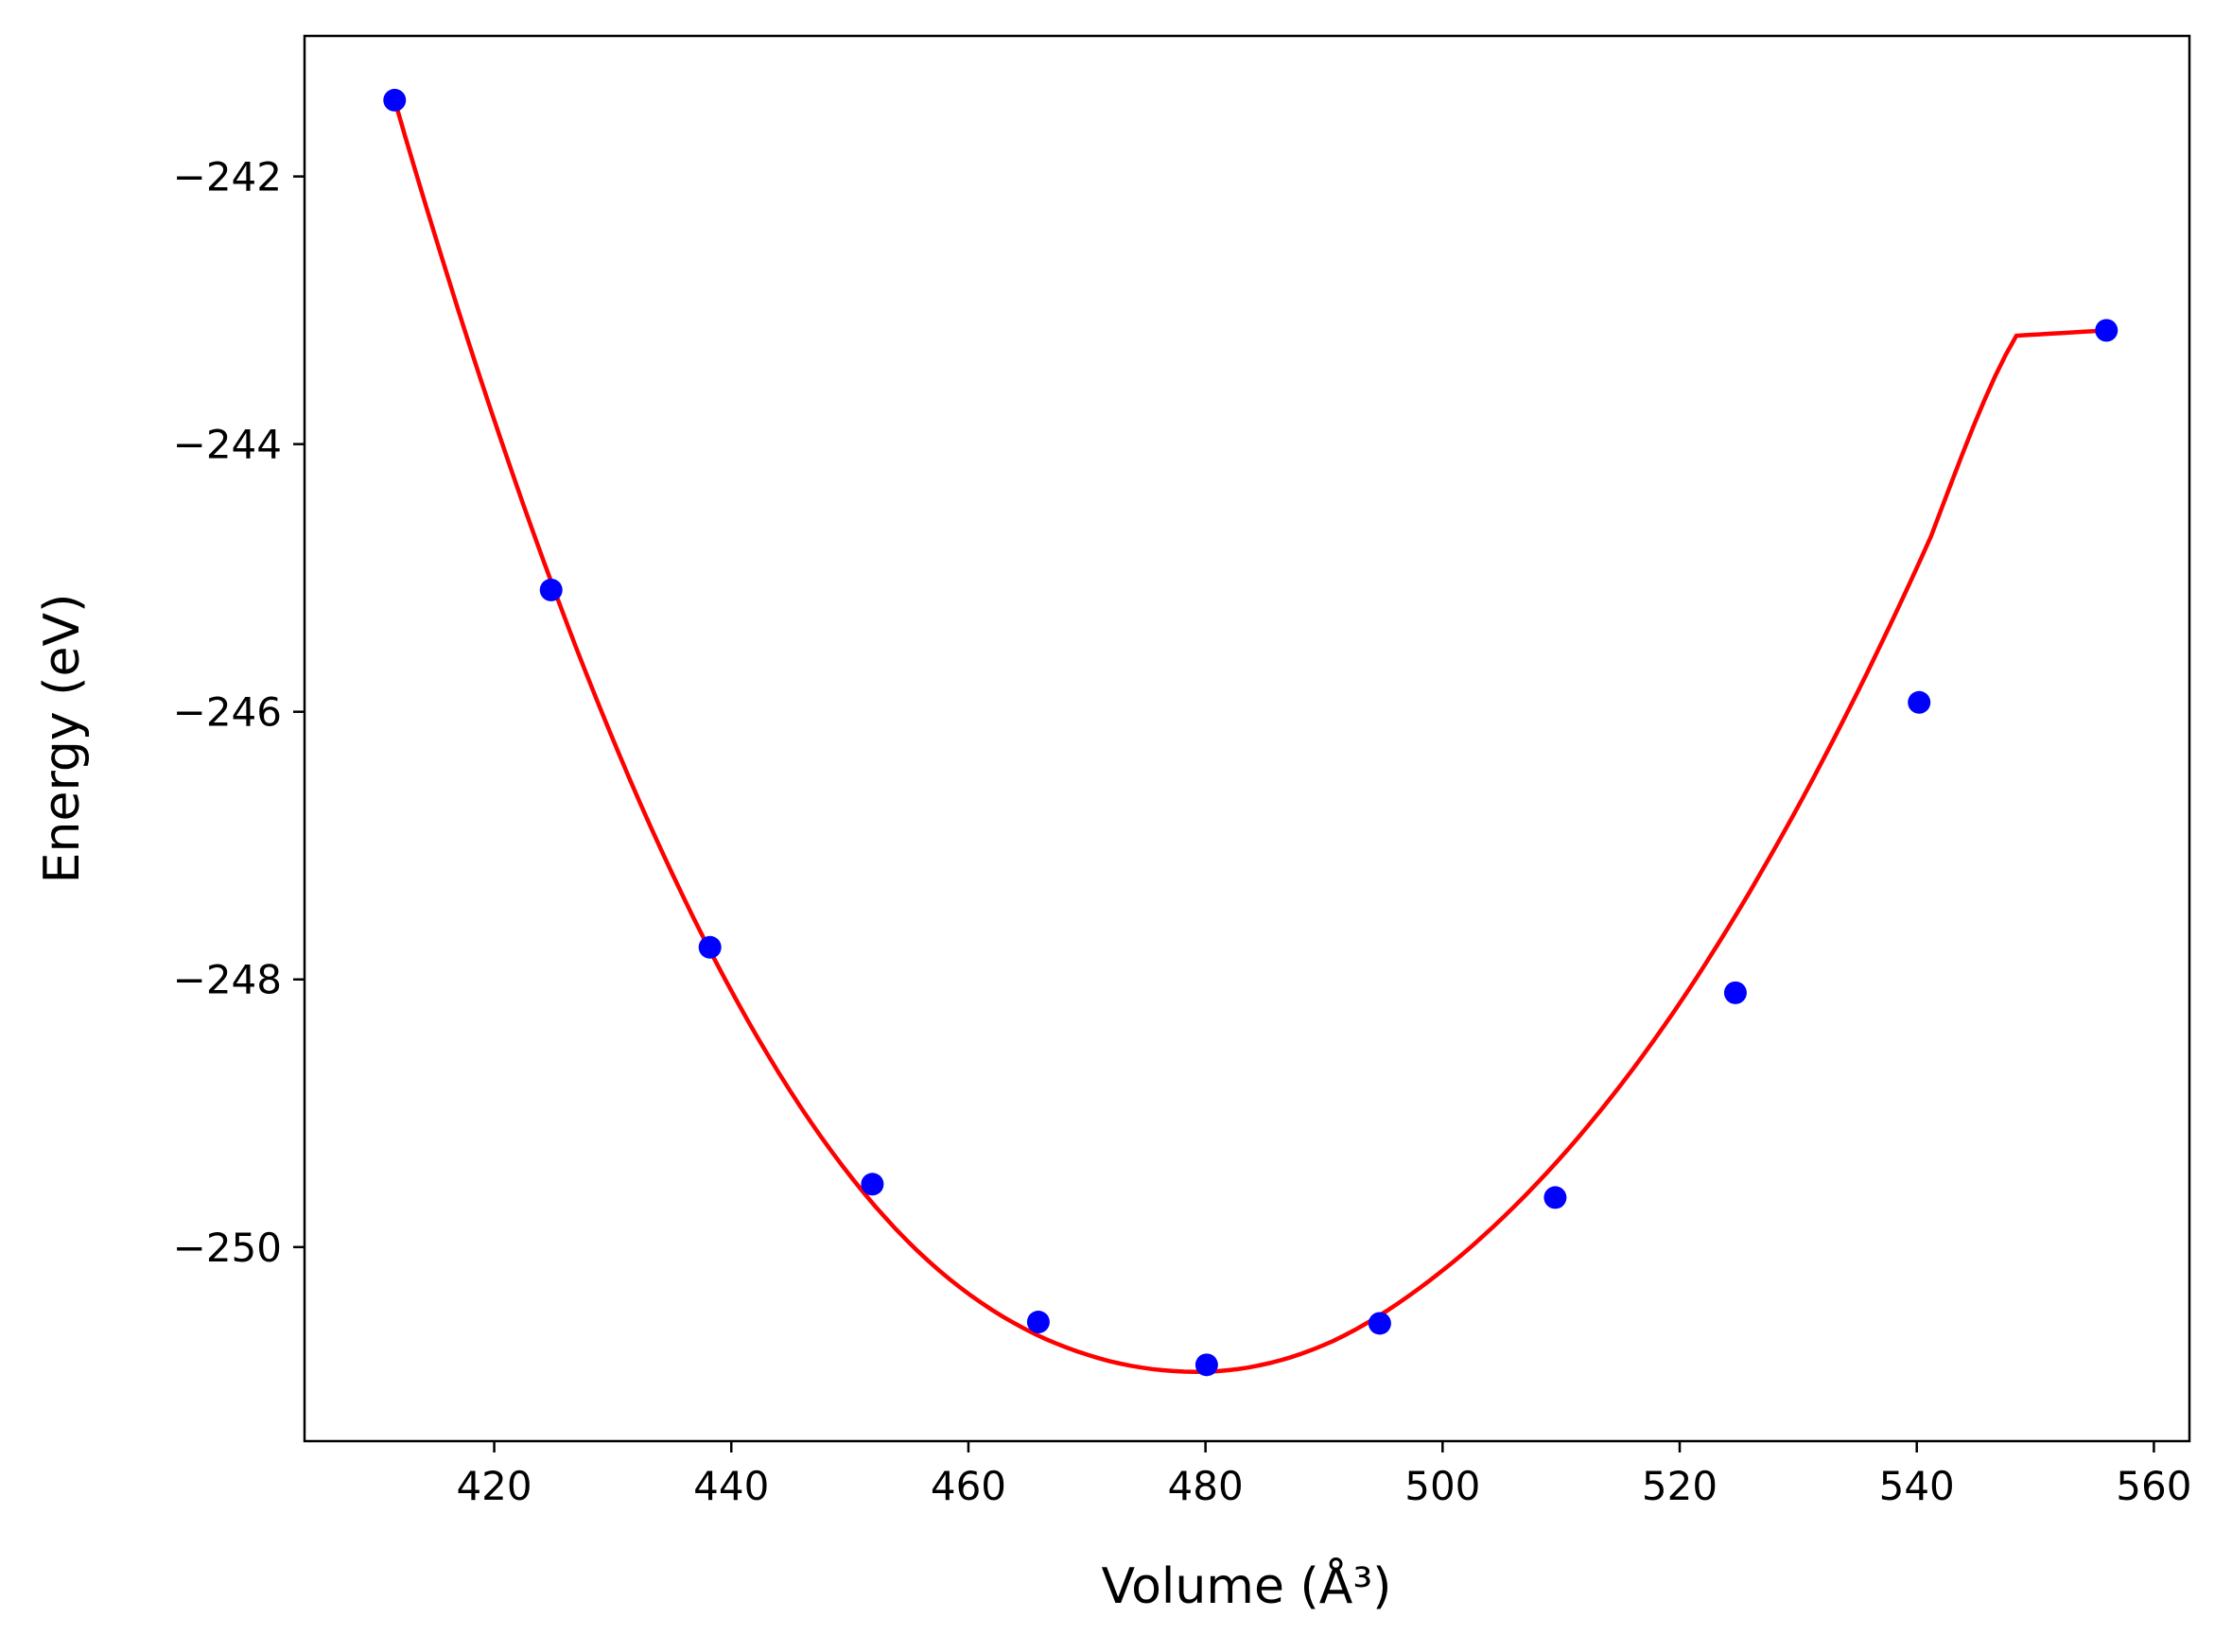 Image resolution: width=2232 pixels, height=1652 pixels. I want to click on y-axis-ticks: −242 −244 −246 −248 −250, so click(239, 713).